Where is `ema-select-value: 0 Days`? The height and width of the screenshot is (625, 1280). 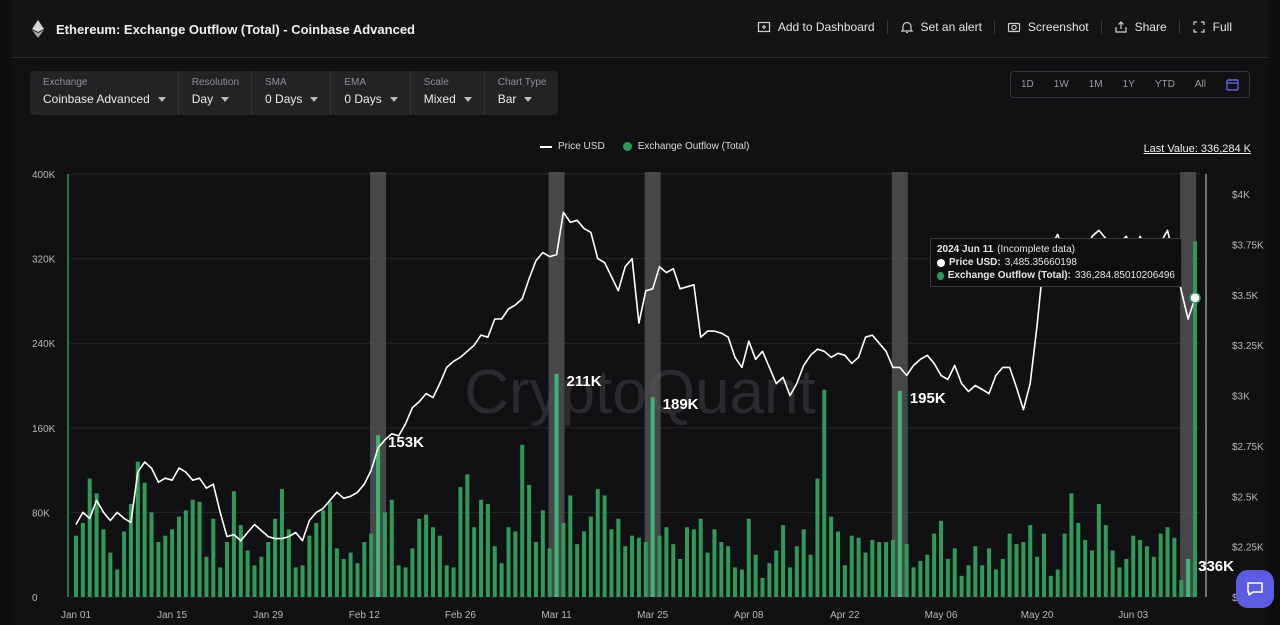 ema-select-value: 0 Days is located at coordinates (363, 99).